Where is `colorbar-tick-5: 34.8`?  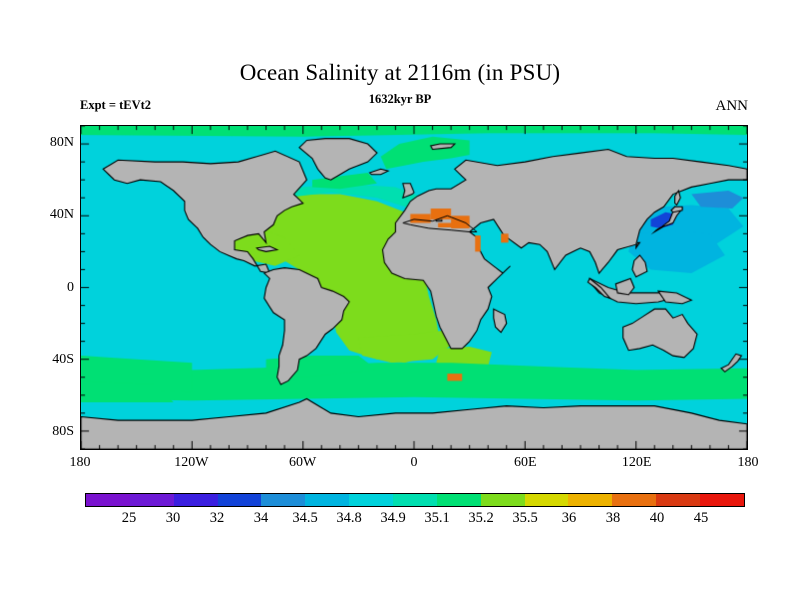 colorbar-tick-5: 34.8 is located at coordinates (349, 518).